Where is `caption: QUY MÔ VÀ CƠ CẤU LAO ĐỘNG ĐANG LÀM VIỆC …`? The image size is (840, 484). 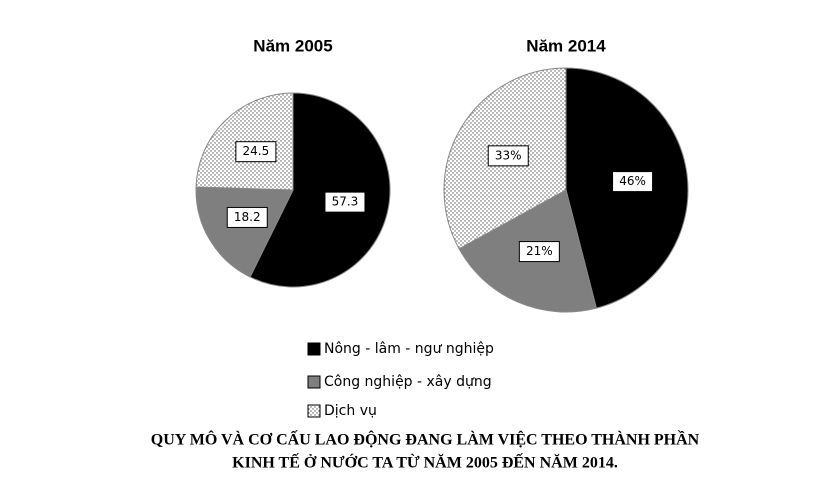
caption: QUY MÔ VÀ CƠ CẤU LAO ĐỘNG ĐANG LÀM VIỆC … is located at coordinates (425, 439).